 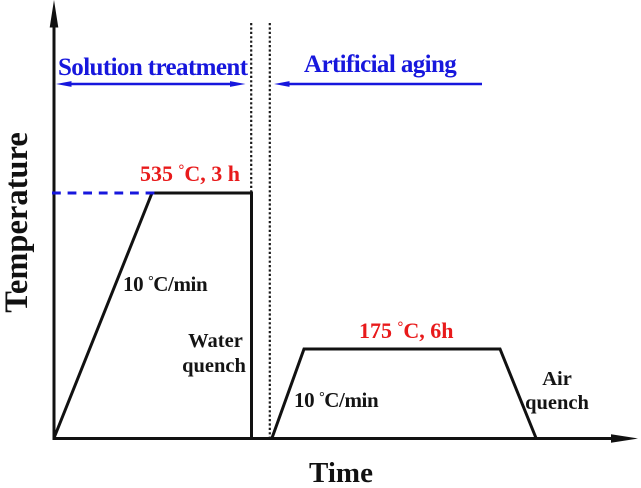 I want to click on svg-text: Temperature, so click(x=17, y=222).